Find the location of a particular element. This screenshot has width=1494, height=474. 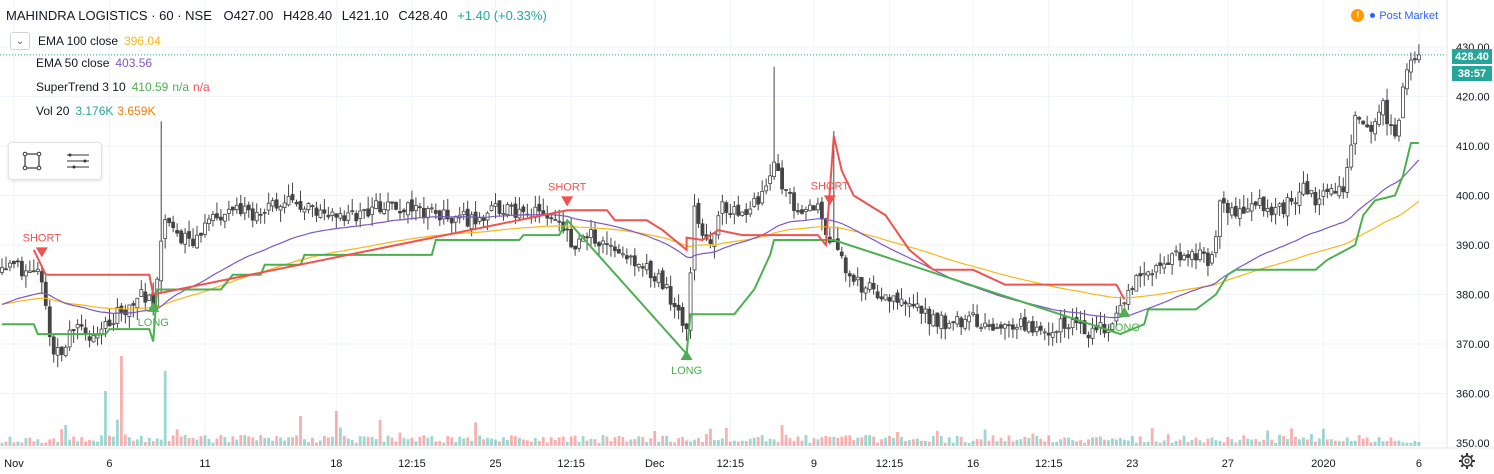

indicator-row: SuperTrend 3 10 410.59 n/a n/a is located at coordinates (125, 87).